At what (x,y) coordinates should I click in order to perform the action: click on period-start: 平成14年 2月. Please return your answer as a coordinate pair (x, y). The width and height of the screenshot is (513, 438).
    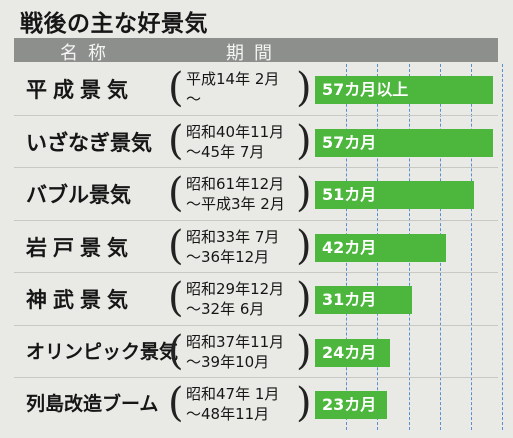
    Looking at the image, I should click on (233, 79).